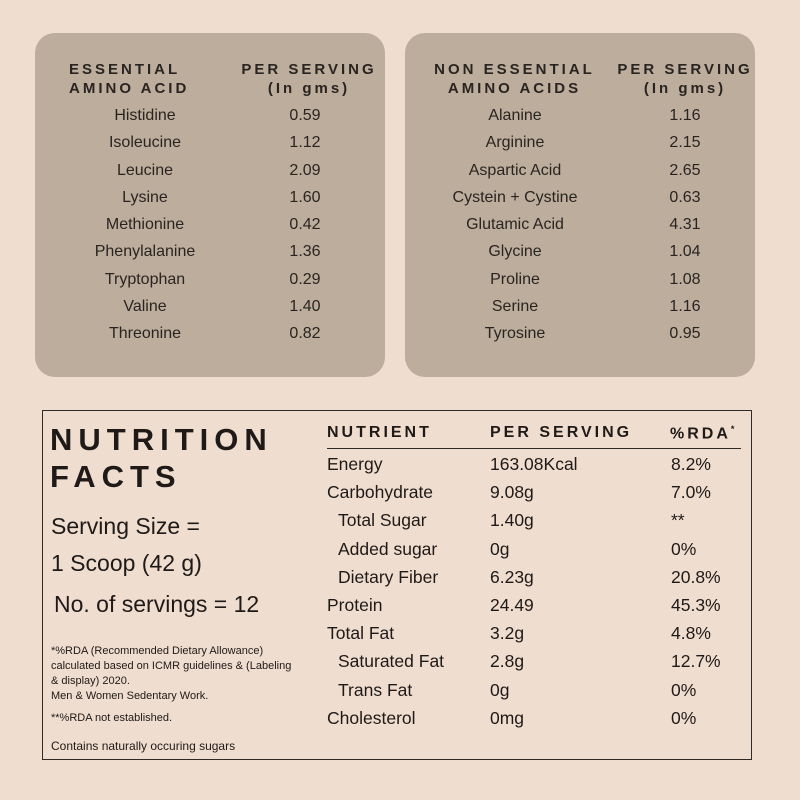 The width and height of the screenshot is (800, 800). I want to click on nutrient-per-serving: 163.08Kcal, so click(534, 464).